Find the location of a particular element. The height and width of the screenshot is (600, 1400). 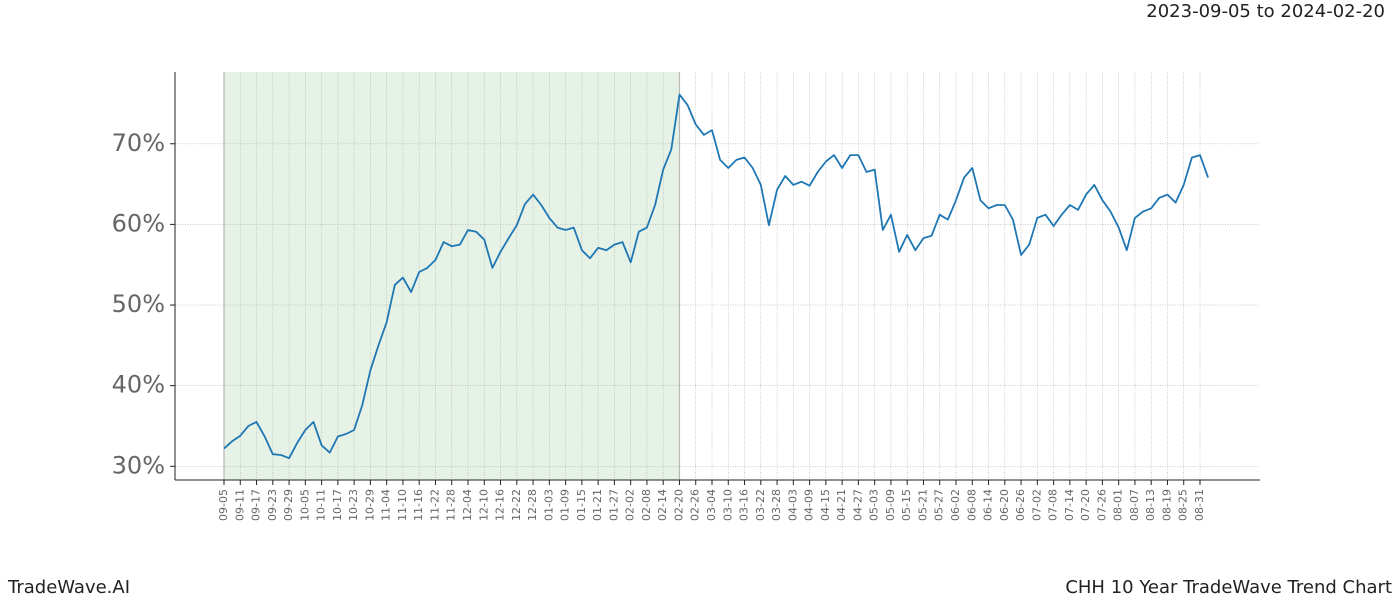

x-tick-label: 07-08 is located at coordinates (1053, 505).